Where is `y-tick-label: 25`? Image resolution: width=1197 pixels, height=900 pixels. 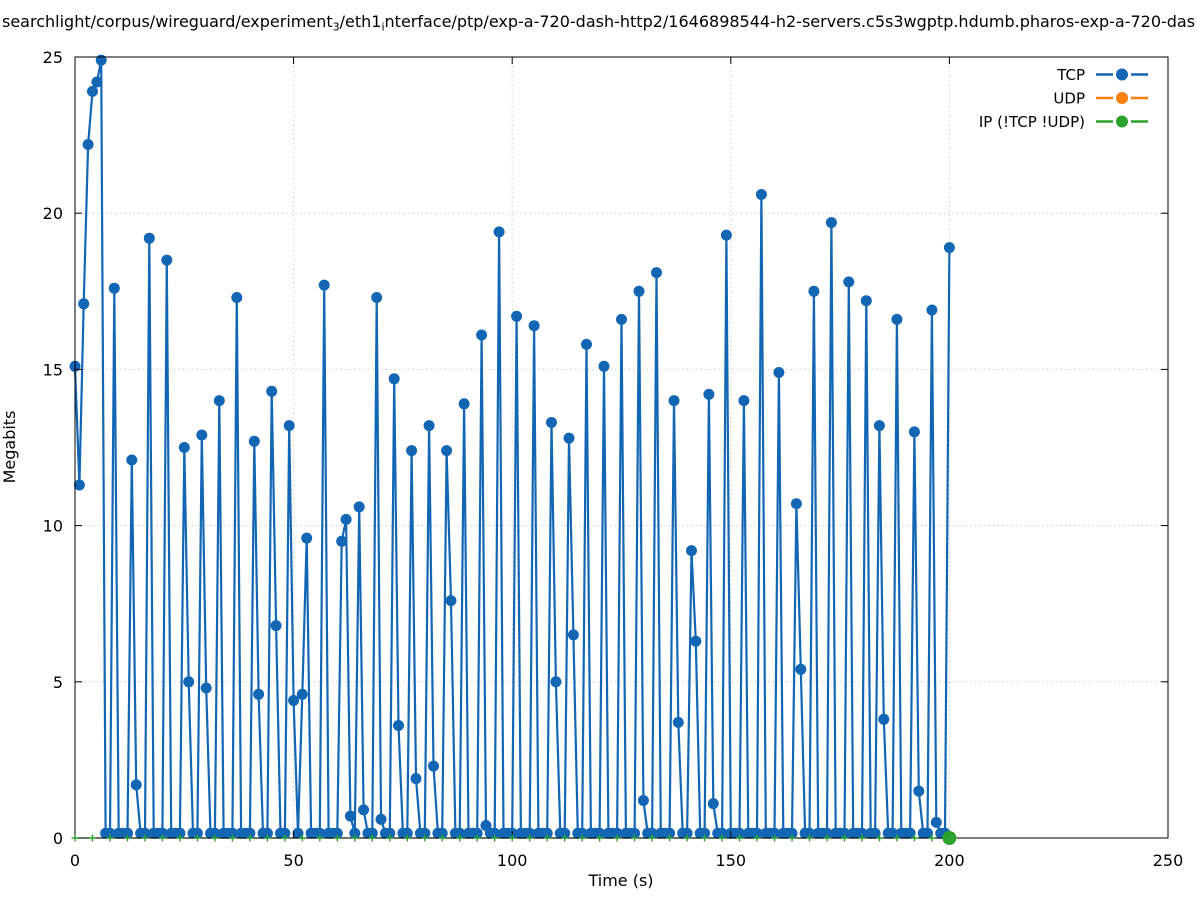 y-tick-label: 25 is located at coordinates (53, 57).